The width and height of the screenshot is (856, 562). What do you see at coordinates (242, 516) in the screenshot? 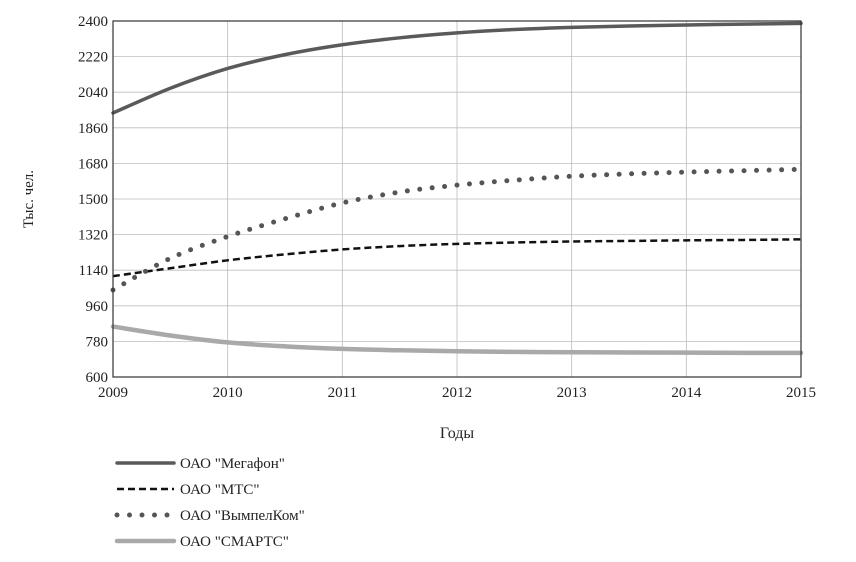
I see `legend-label: ОАО "ВымпелКом"` at bounding box center [242, 516].